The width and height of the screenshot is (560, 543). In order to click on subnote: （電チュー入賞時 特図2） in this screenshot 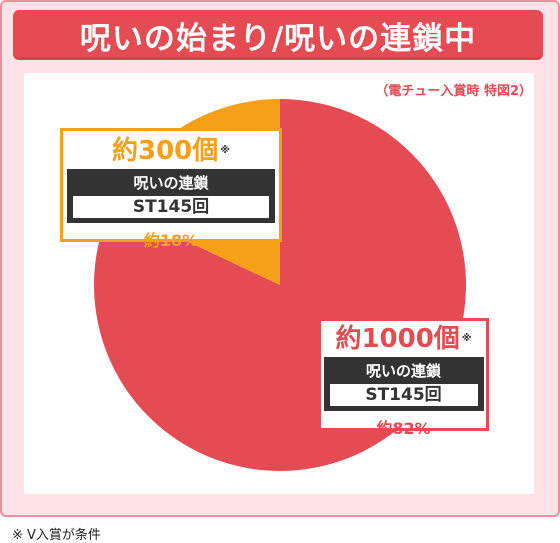, I will do `click(453, 91)`.